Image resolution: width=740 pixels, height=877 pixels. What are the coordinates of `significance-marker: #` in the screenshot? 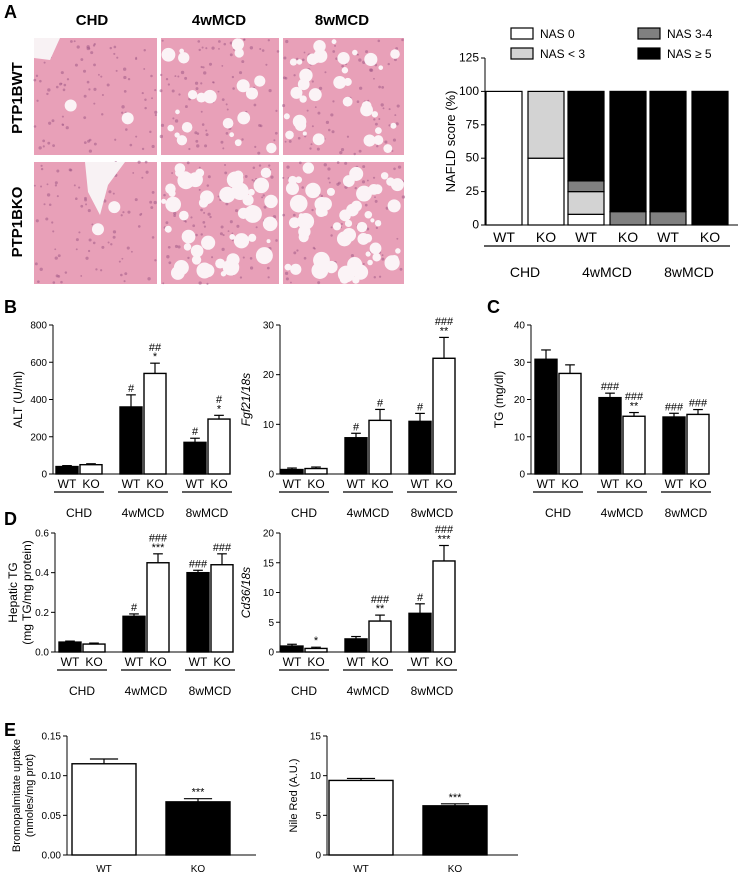 It's located at (420, 407).